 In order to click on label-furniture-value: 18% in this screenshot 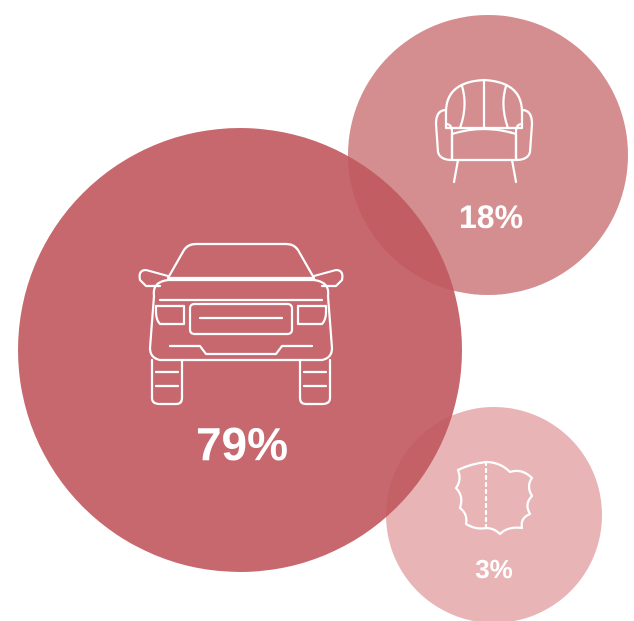, I will do `click(491, 217)`.